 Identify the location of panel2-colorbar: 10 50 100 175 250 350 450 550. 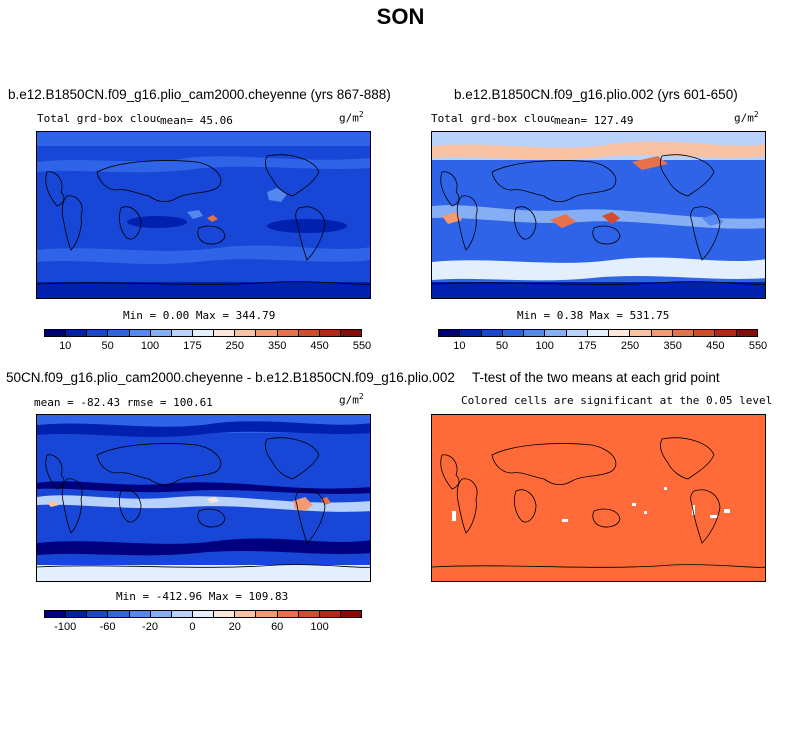
(602, 344).